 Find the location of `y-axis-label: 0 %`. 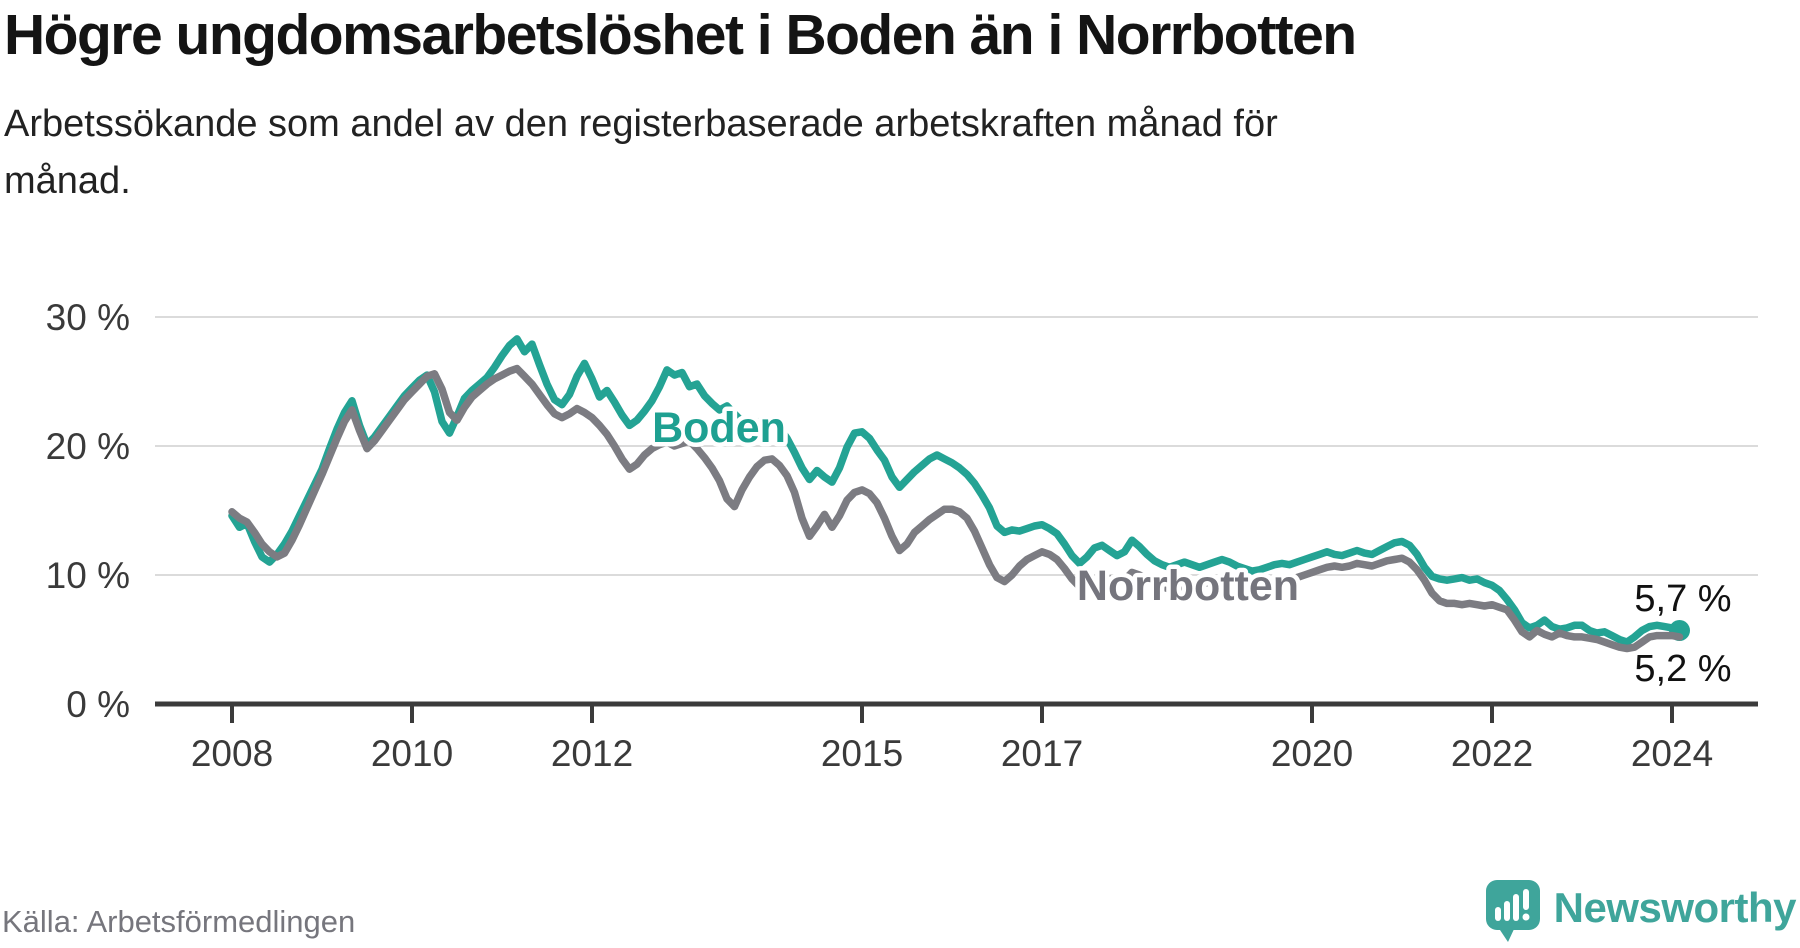

y-axis-label: 0 % is located at coordinates (98, 704).